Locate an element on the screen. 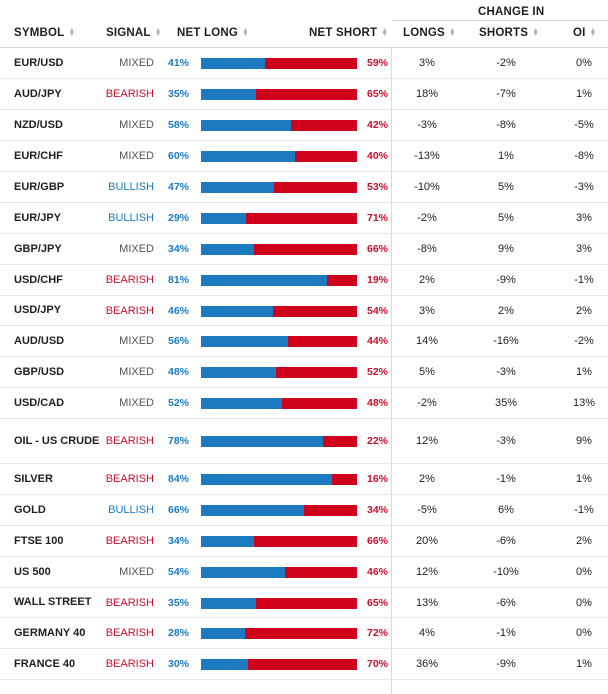  table-row: USD/CAD MIXED 52% 48% -2% 35% 13% is located at coordinates (304, 403).